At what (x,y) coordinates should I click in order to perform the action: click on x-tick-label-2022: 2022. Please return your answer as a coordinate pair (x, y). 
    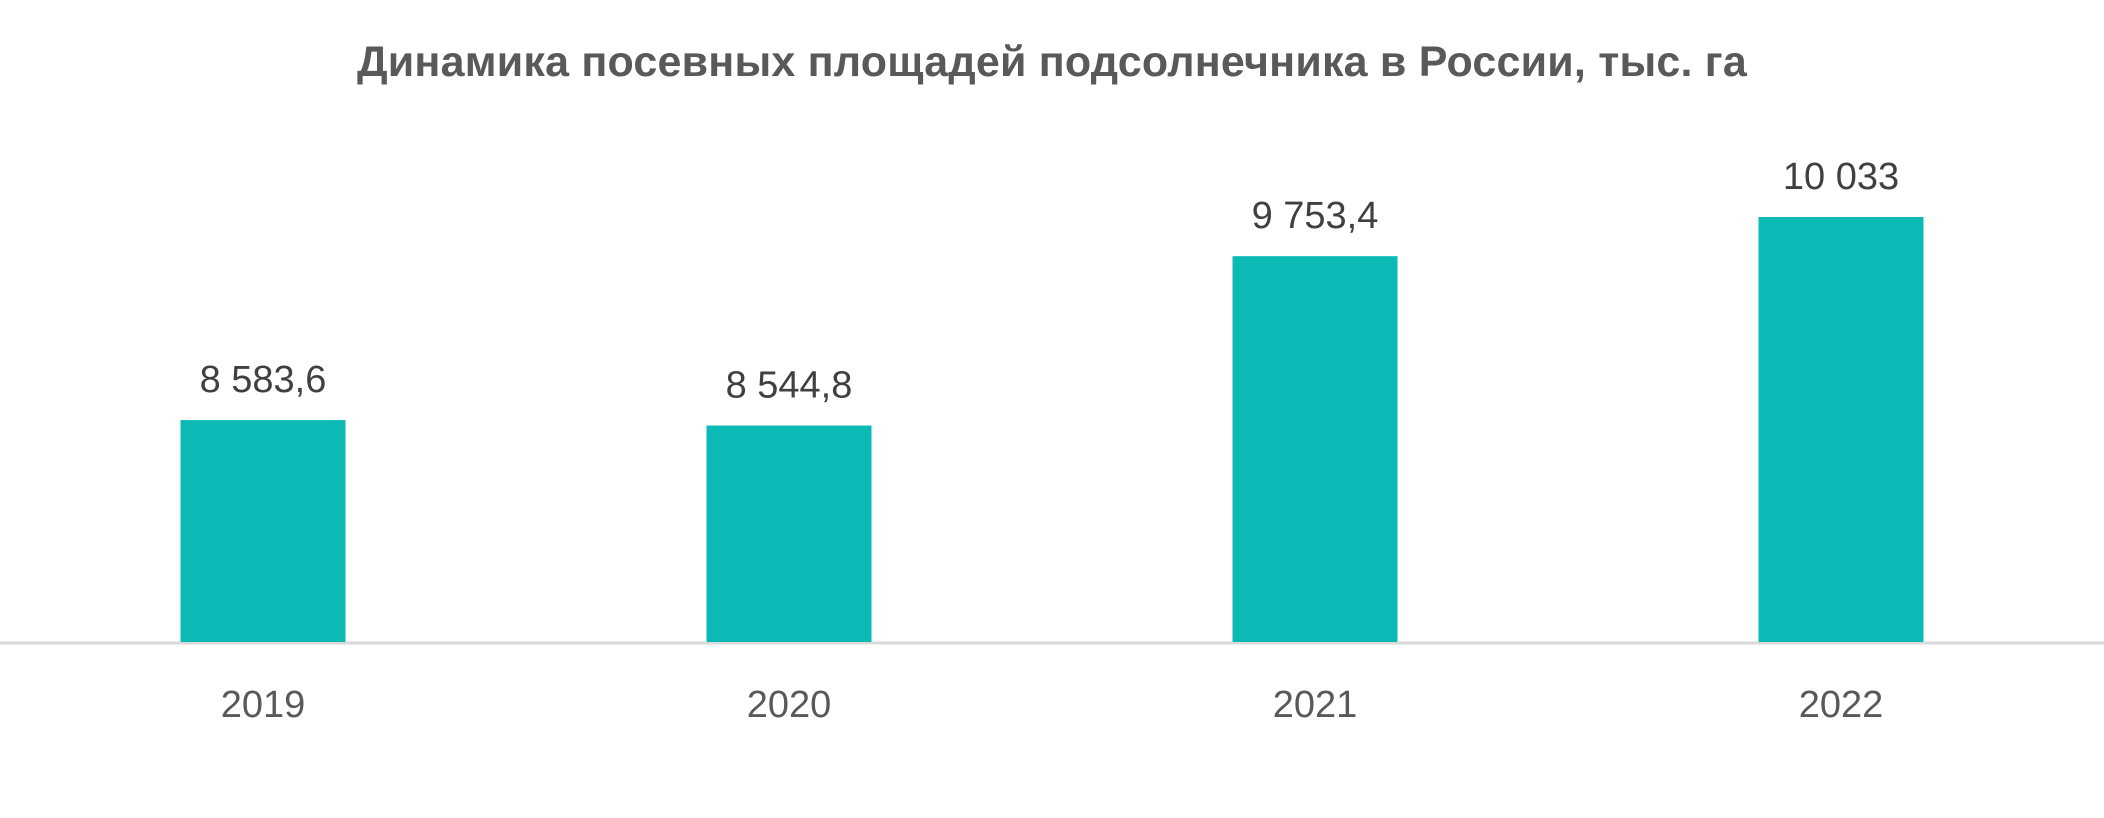
    Looking at the image, I should click on (1841, 705).